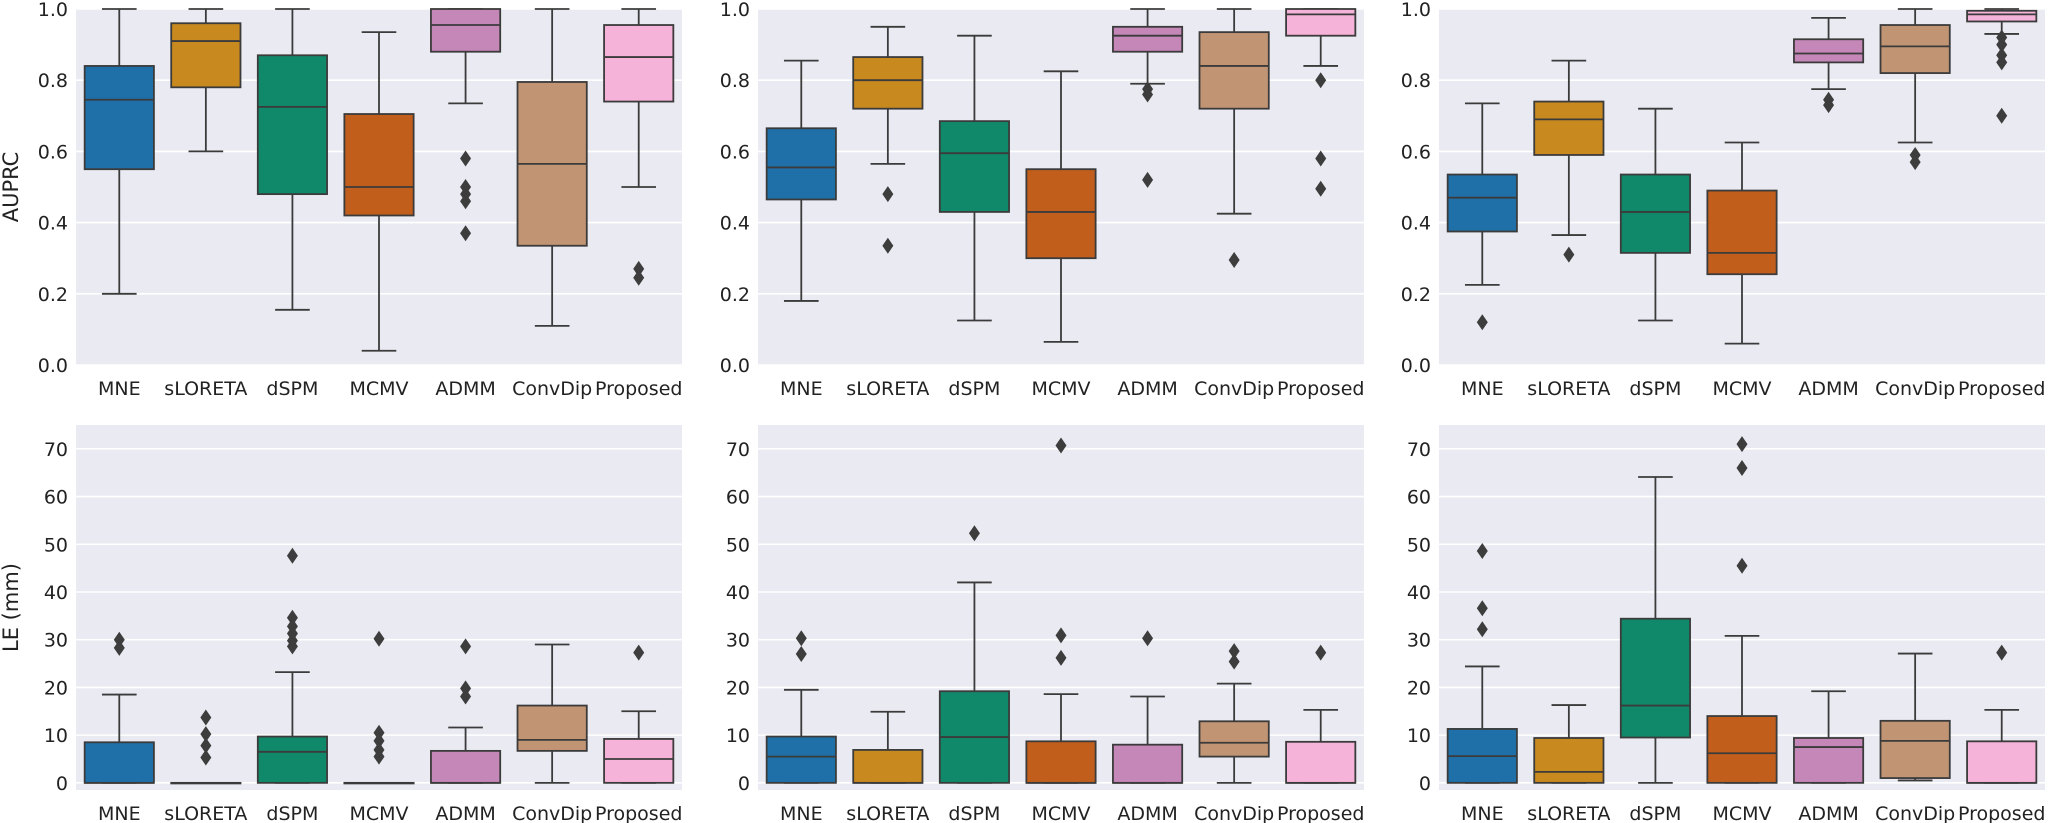 This screenshot has width=2048, height=823. I want to click on y-tick-label: 0.8, so click(53, 81).